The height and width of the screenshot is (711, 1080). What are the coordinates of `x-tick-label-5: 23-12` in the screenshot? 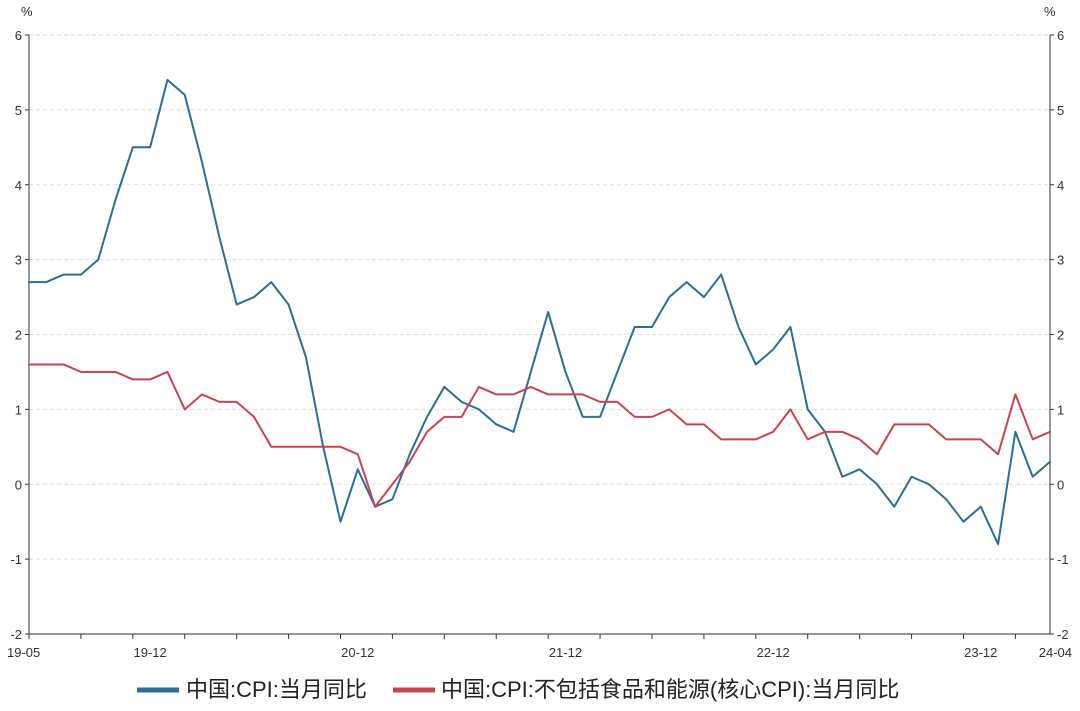 It's located at (980, 652).